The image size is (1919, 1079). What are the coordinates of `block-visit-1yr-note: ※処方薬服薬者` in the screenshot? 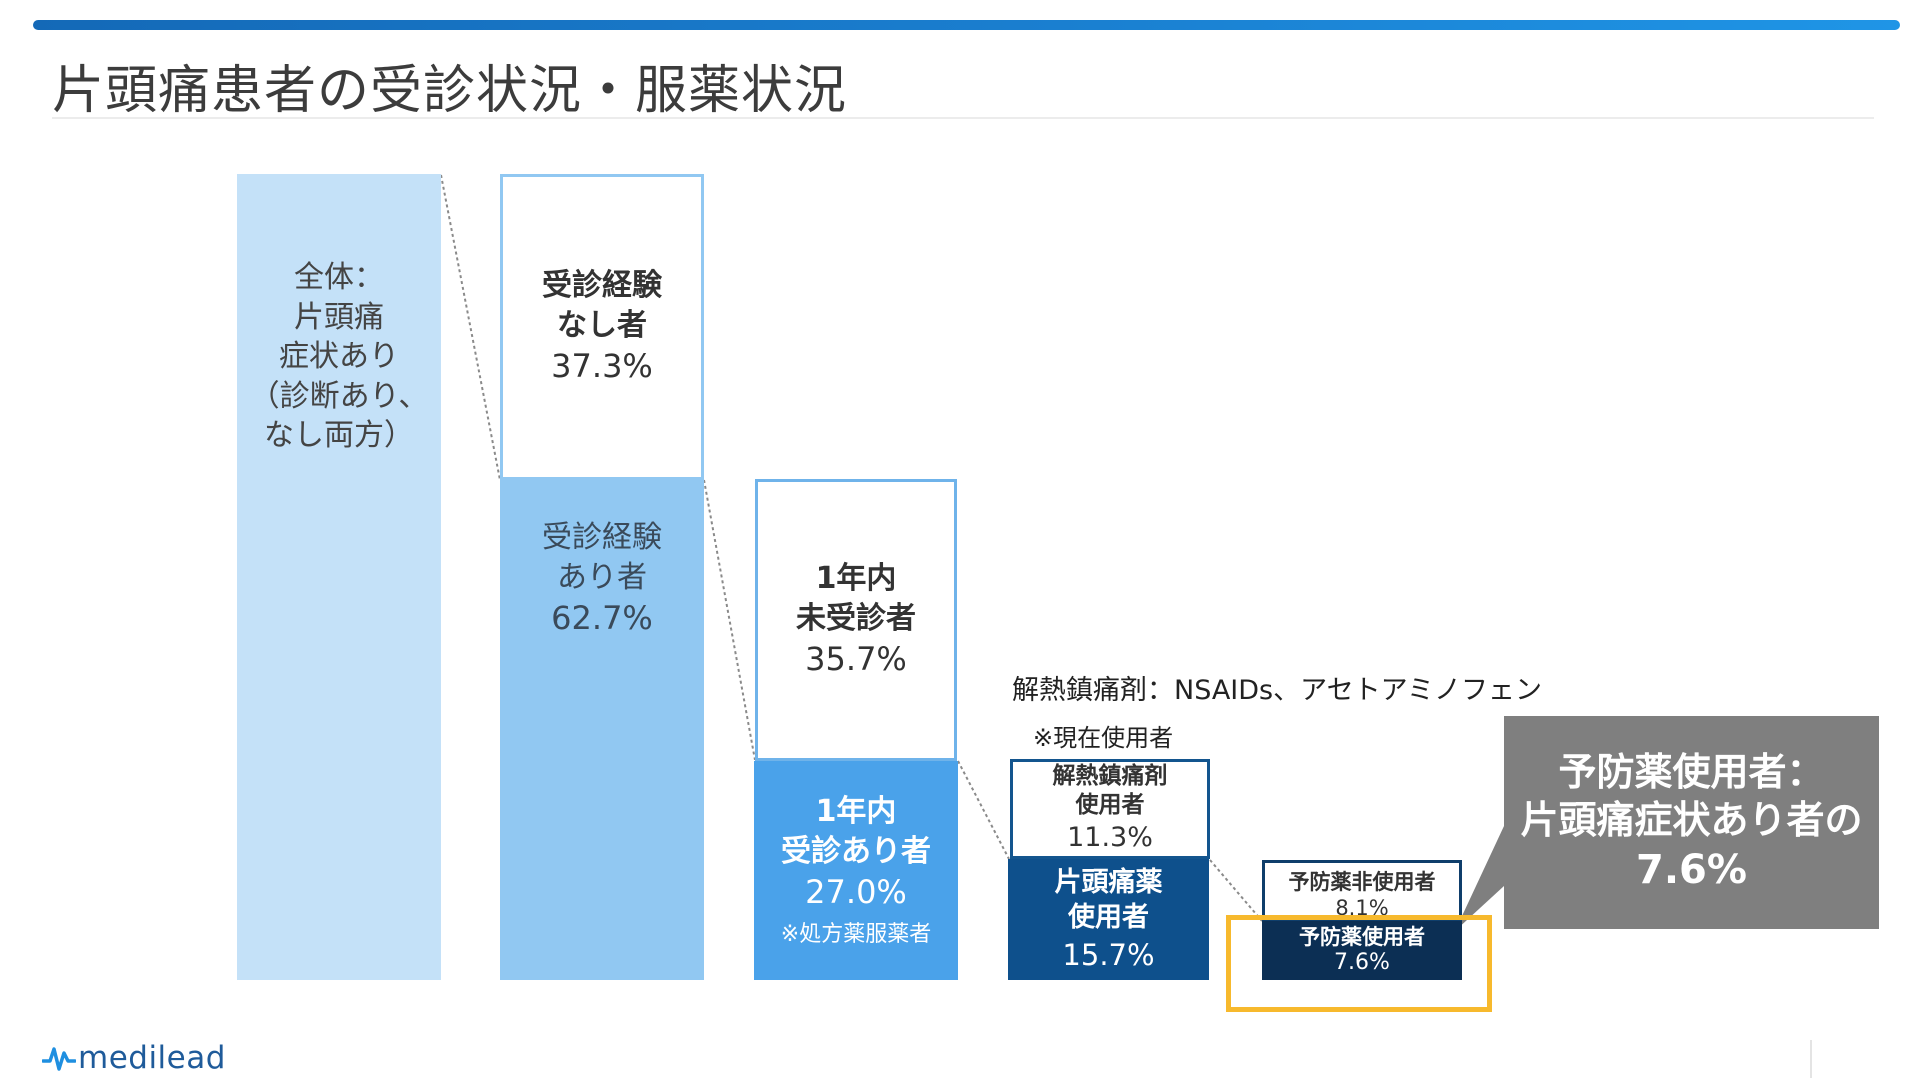 It's located at (856, 934).